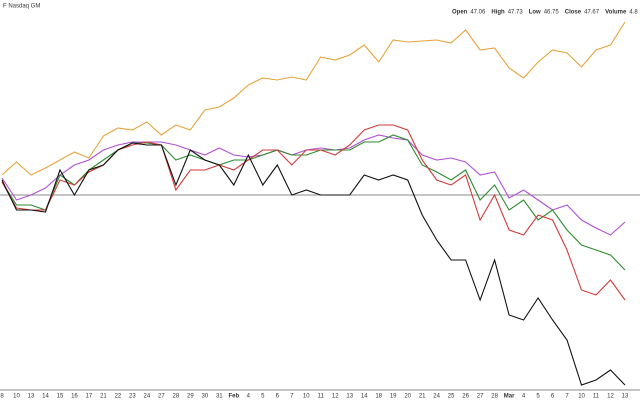  Describe the element at coordinates (132, 397) in the screenshot. I see `x-tick-label: 23` at that location.